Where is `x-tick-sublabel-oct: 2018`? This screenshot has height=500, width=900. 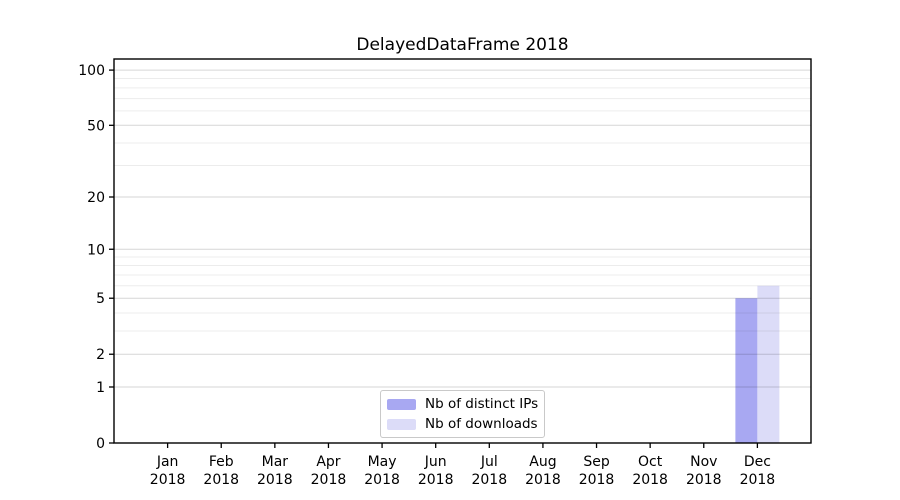 x-tick-sublabel-oct: 2018 is located at coordinates (650, 480).